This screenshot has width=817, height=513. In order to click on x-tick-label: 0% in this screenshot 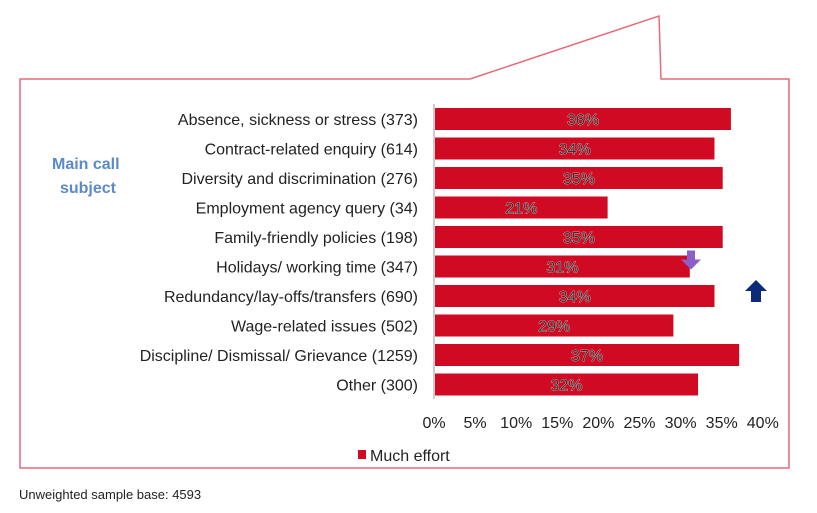, I will do `click(433, 423)`.